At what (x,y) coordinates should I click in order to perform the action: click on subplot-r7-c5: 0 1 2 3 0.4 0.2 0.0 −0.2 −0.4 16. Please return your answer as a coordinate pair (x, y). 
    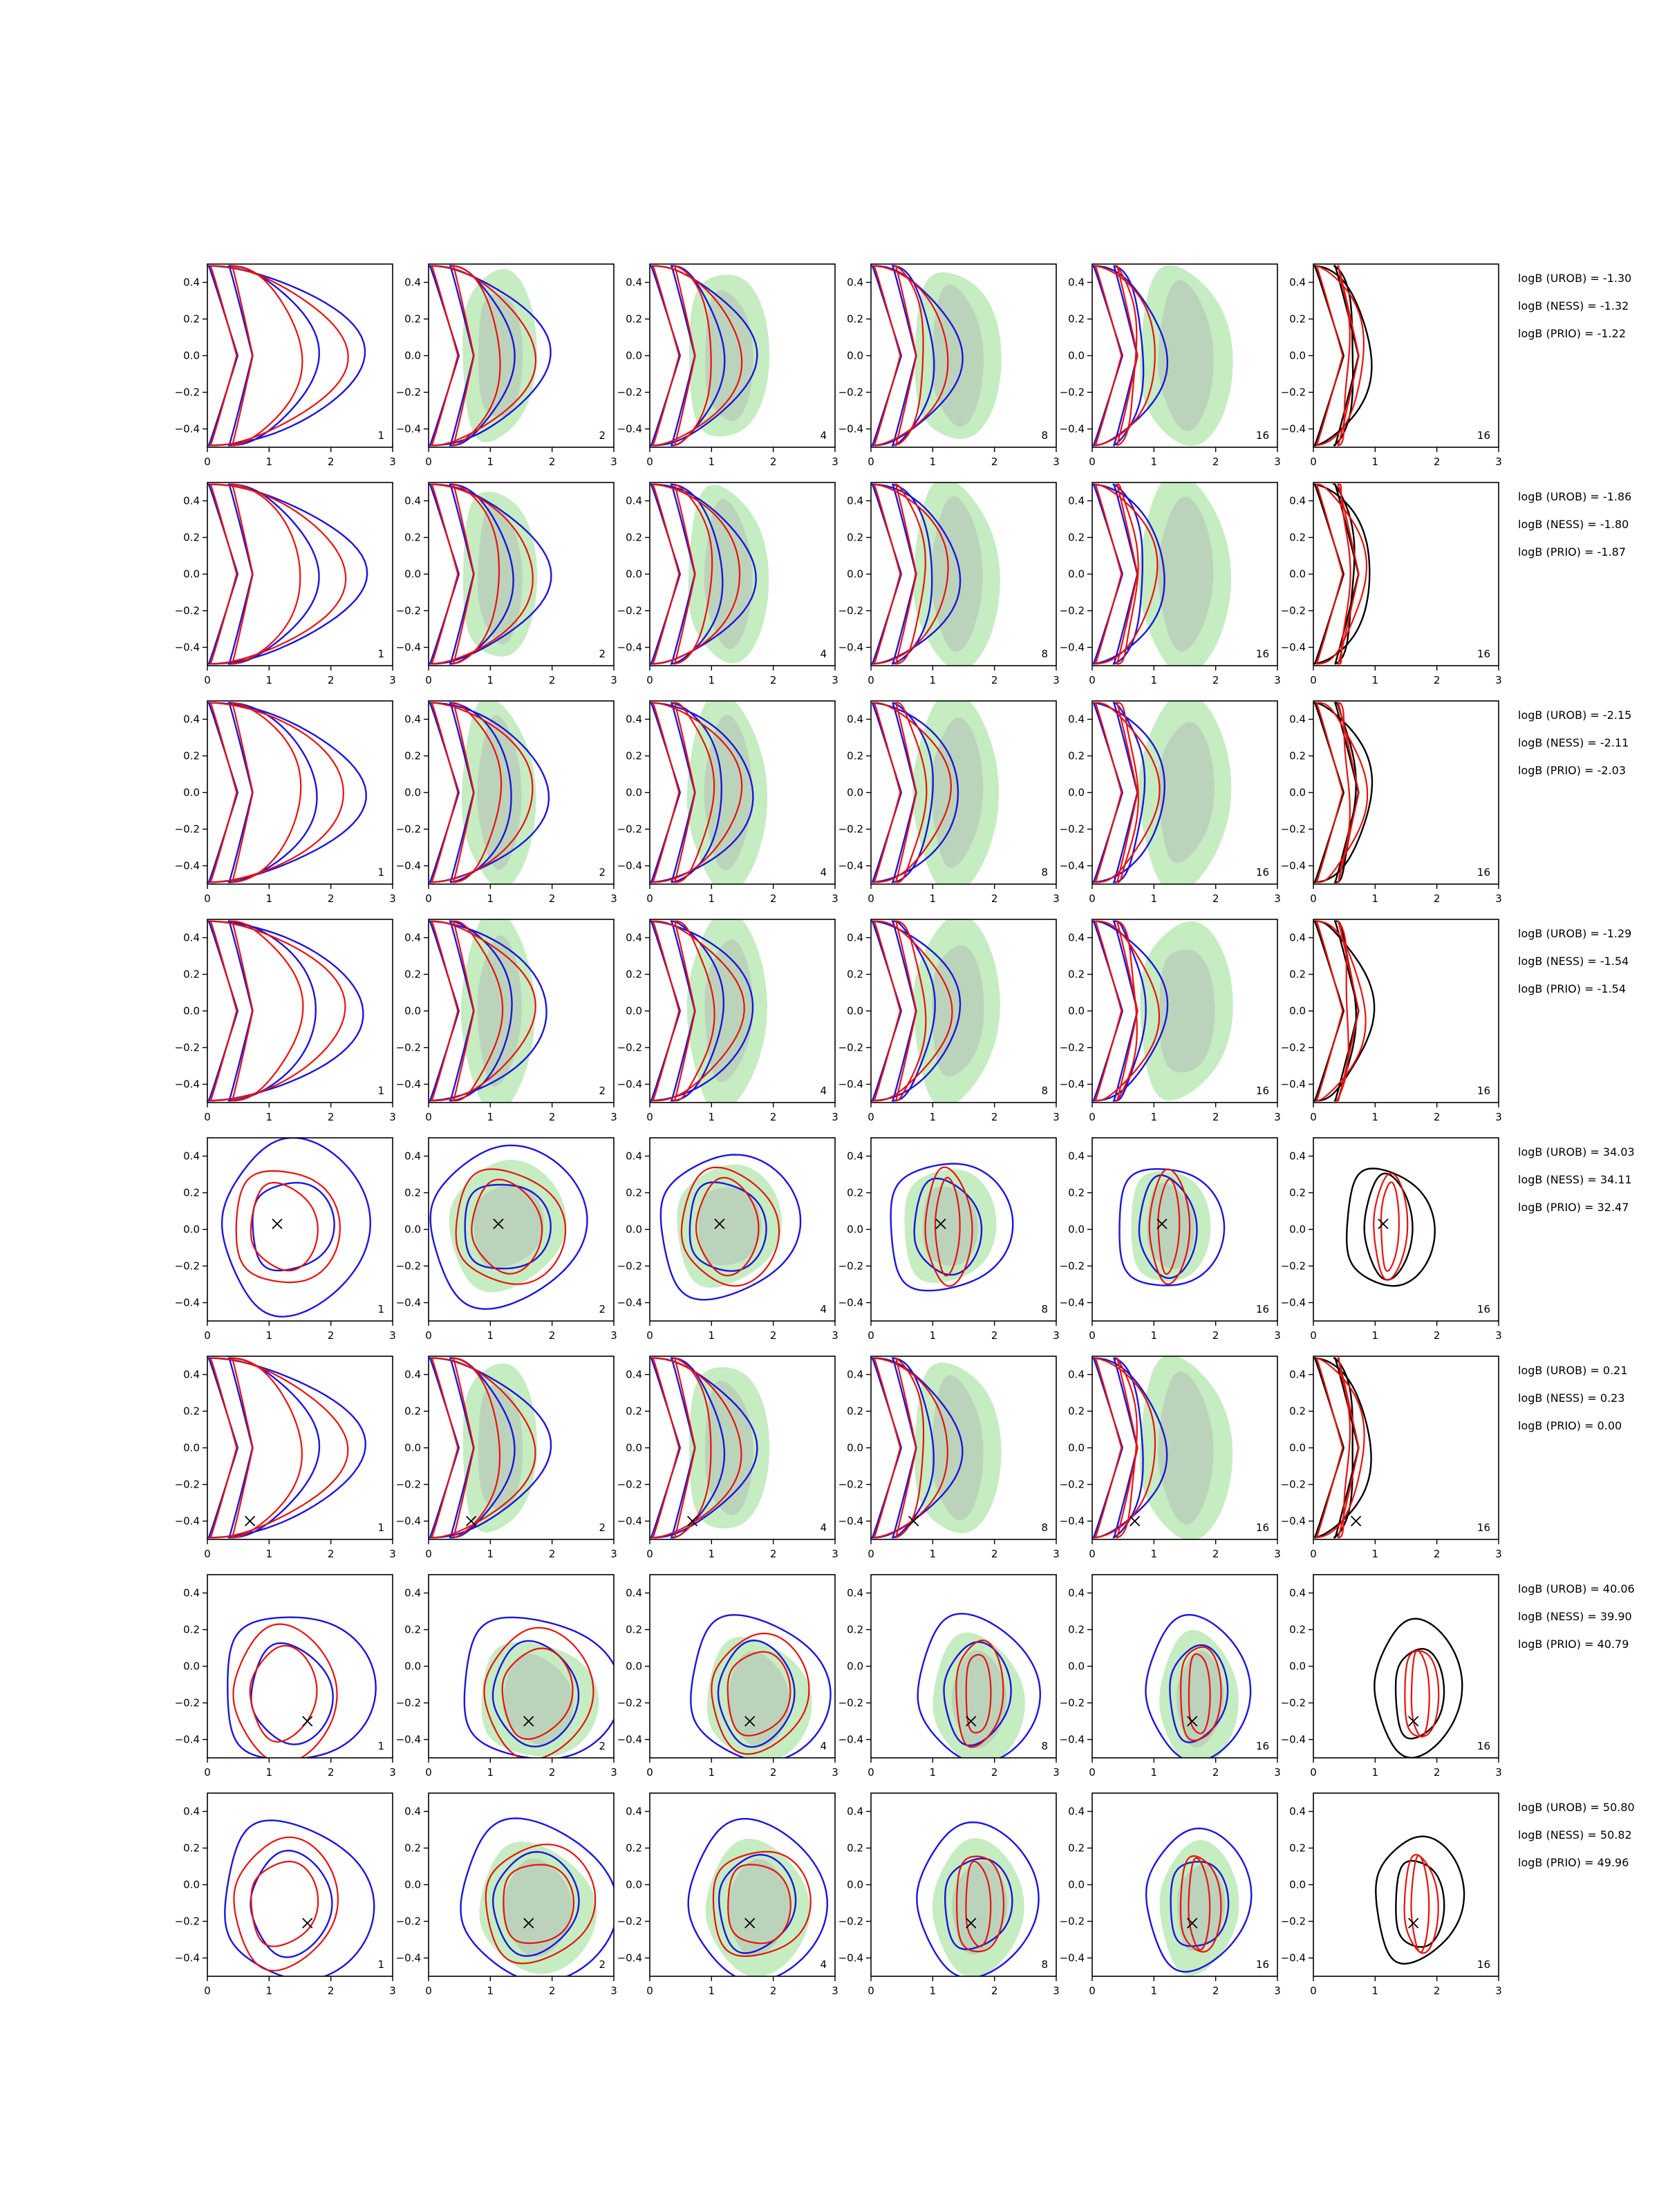
    Looking at the image, I should click on (1170, 1676).